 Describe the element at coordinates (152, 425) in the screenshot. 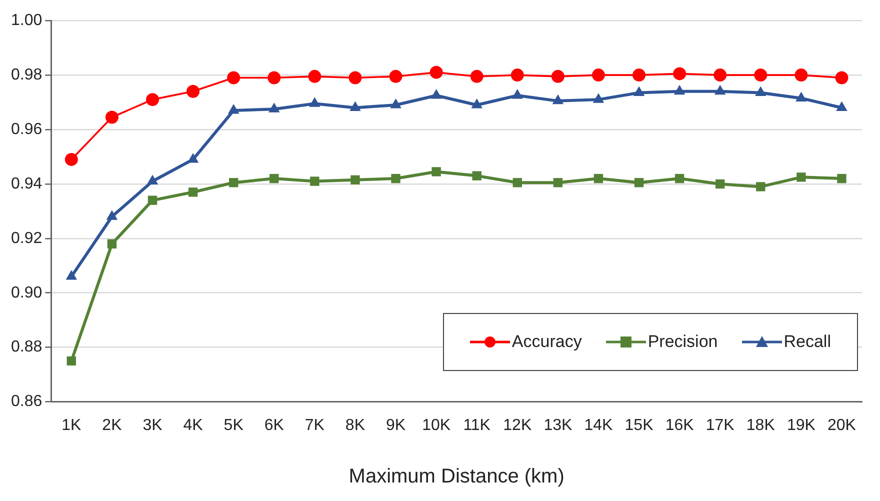

I see `x-tick-label: 3K` at that location.